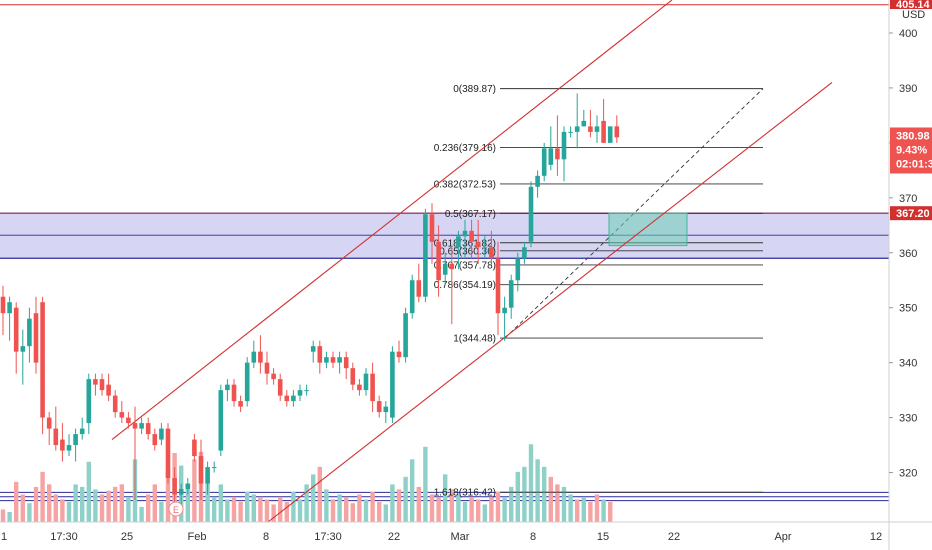 This screenshot has width=932, height=550. I want to click on price-tags: 380.98 9.43% 02:01:31 367.20 405.14, so click(911, 110).